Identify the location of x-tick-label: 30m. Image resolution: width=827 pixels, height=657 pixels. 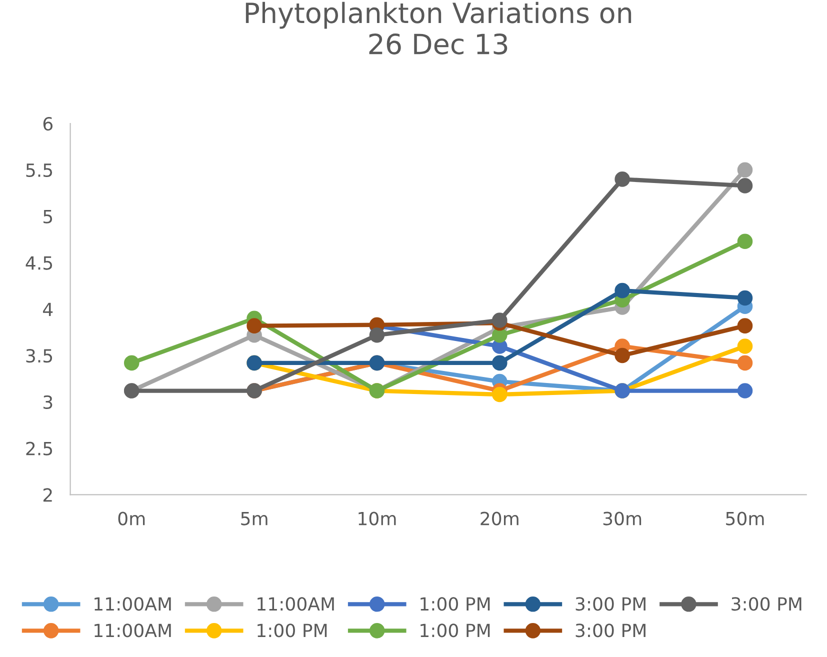
(622, 519).